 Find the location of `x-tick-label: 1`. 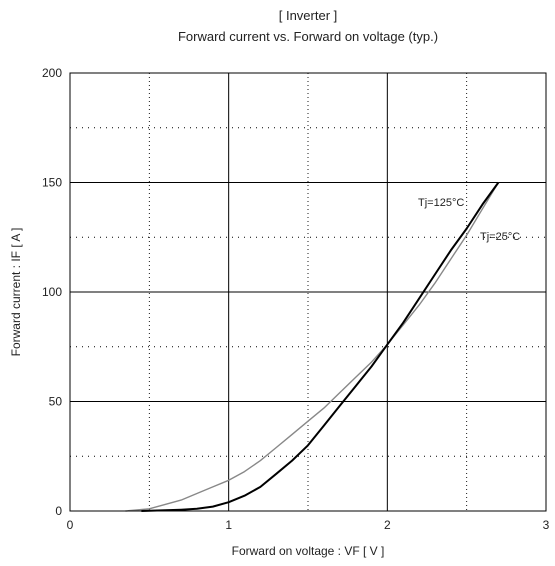

x-tick-label: 1 is located at coordinates (228, 525).